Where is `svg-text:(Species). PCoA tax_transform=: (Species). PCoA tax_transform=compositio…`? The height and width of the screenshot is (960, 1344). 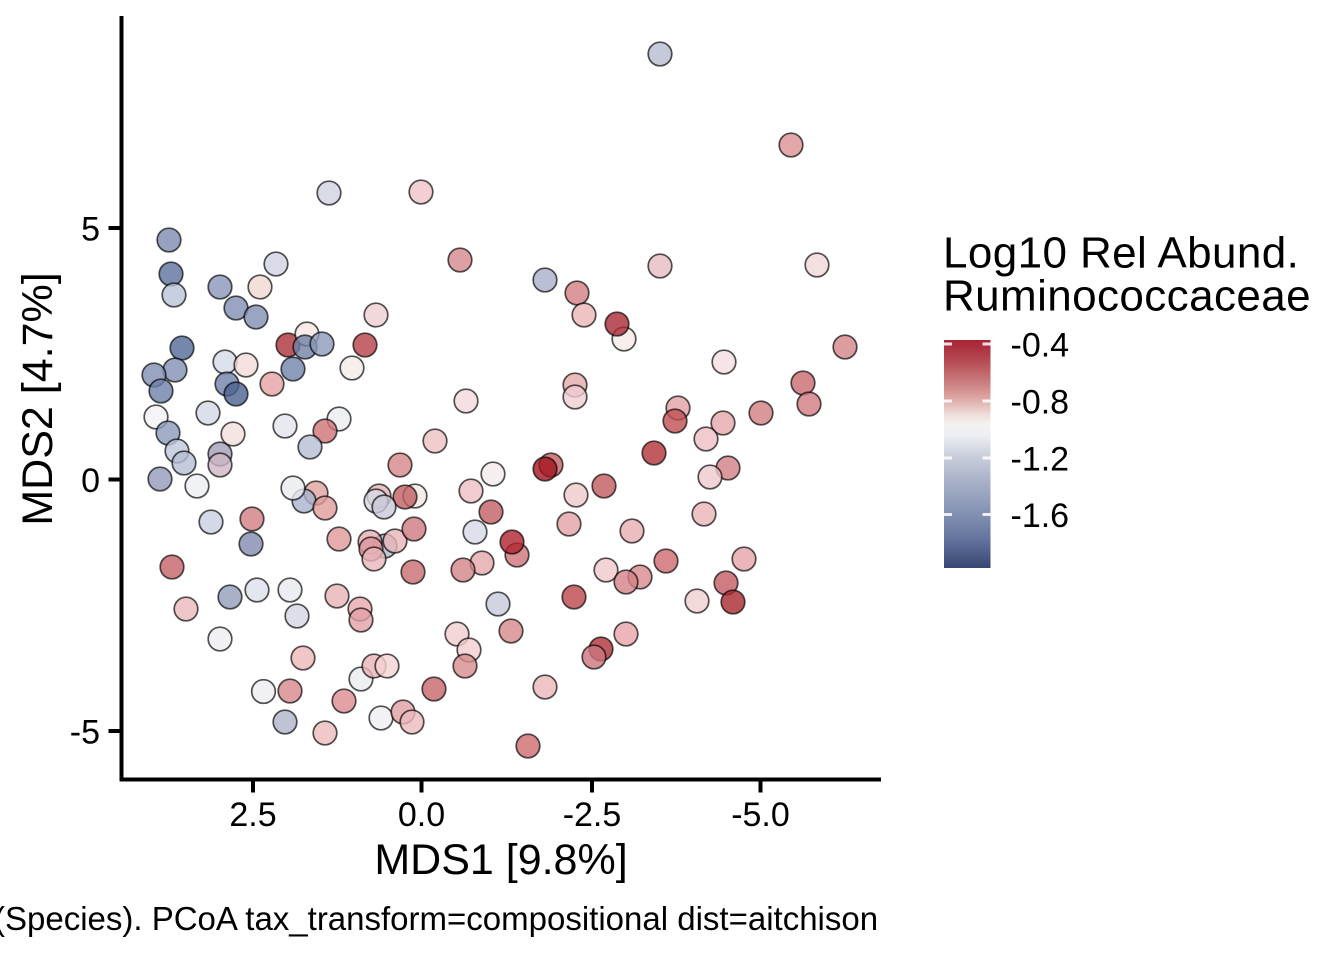
svg-text:(Species). PCoA tax_transform=: (Species). PCoA tax_transform=compositio… is located at coordinates (439, 918).